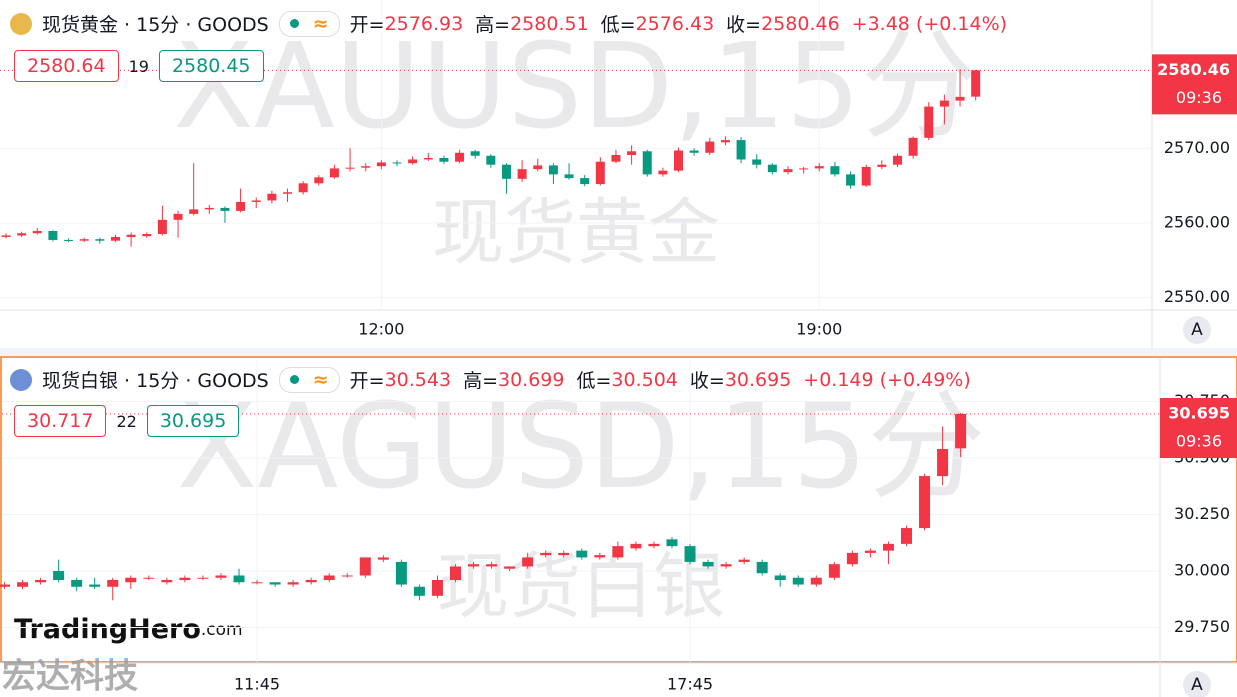 The height and width of the screenshot is (697, 1237). I want to click on brand-logo: TradingHero.com, so click(128, 629).